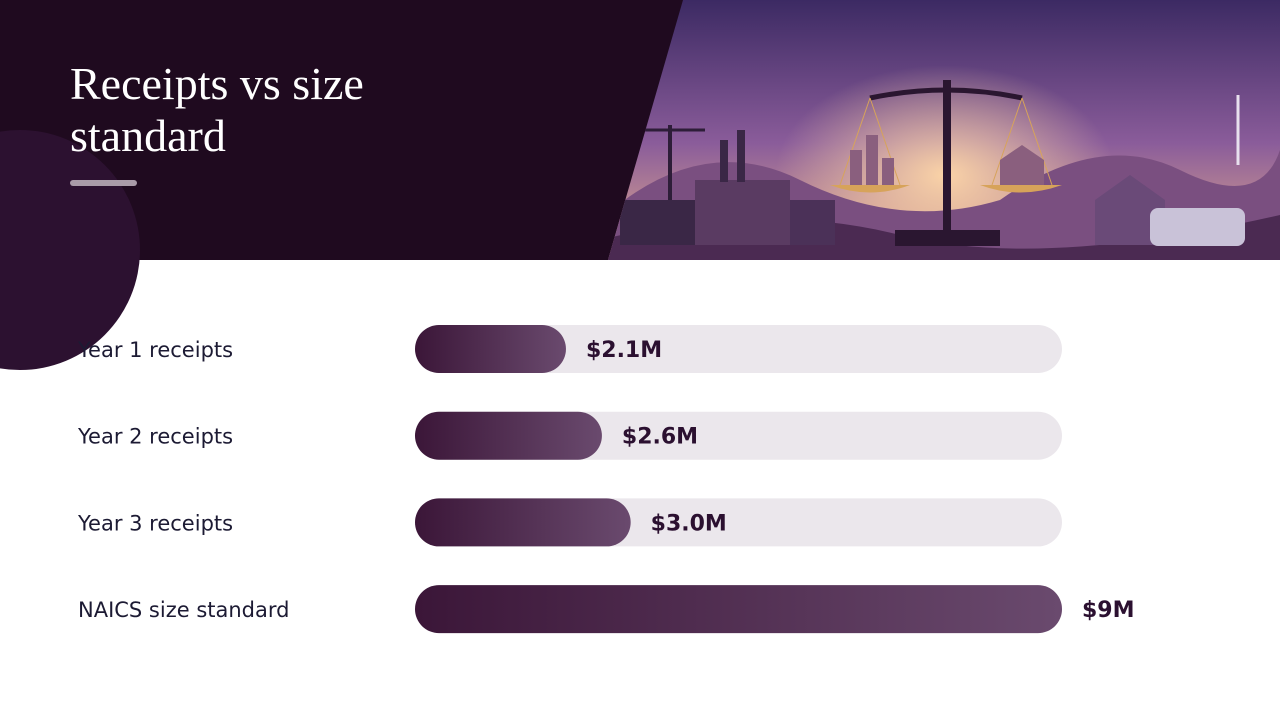  Describe the element at coordinates (1108, 610) in the screenshot. I see `value-label: $9M` at that location.